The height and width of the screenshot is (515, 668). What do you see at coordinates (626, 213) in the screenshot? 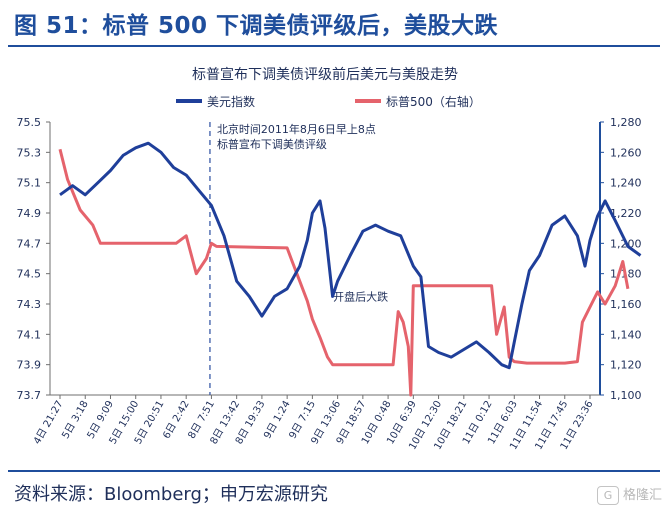
I see `right-tick-label: 1,220` at bounding box center [626, 213].